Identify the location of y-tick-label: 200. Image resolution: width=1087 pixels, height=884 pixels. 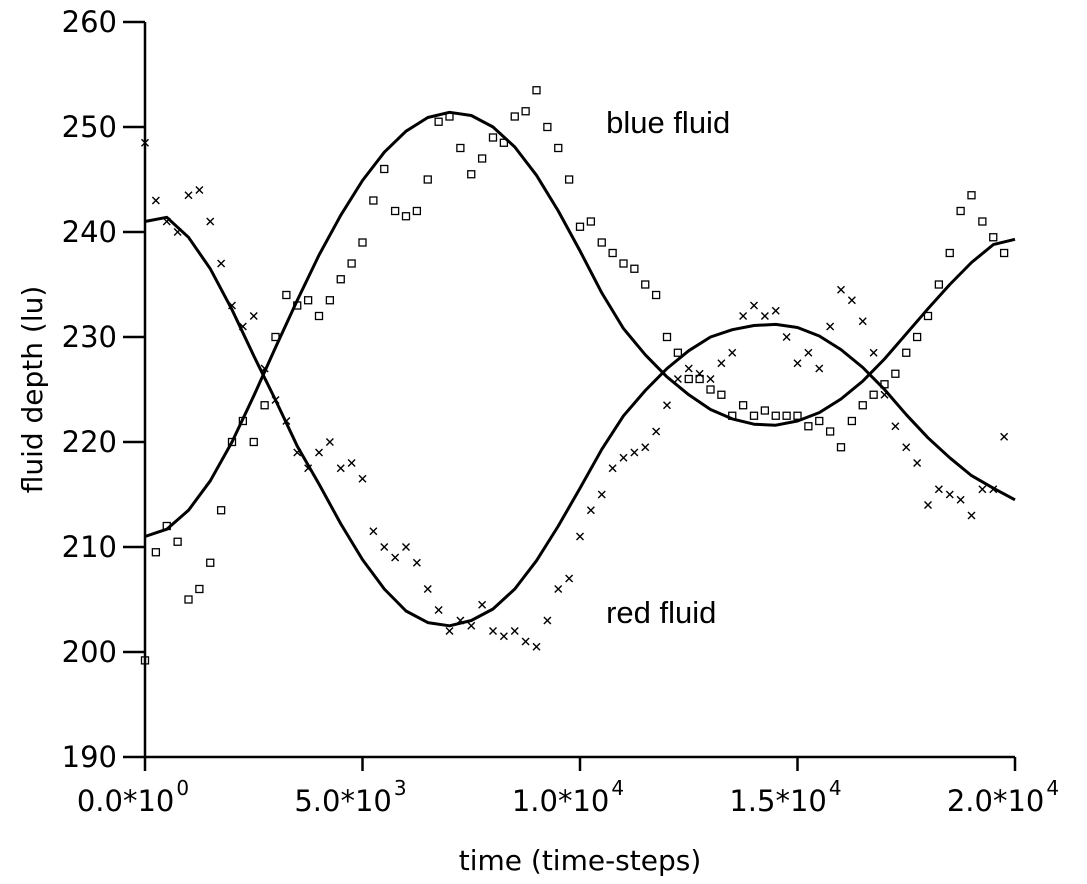
(89, 652).